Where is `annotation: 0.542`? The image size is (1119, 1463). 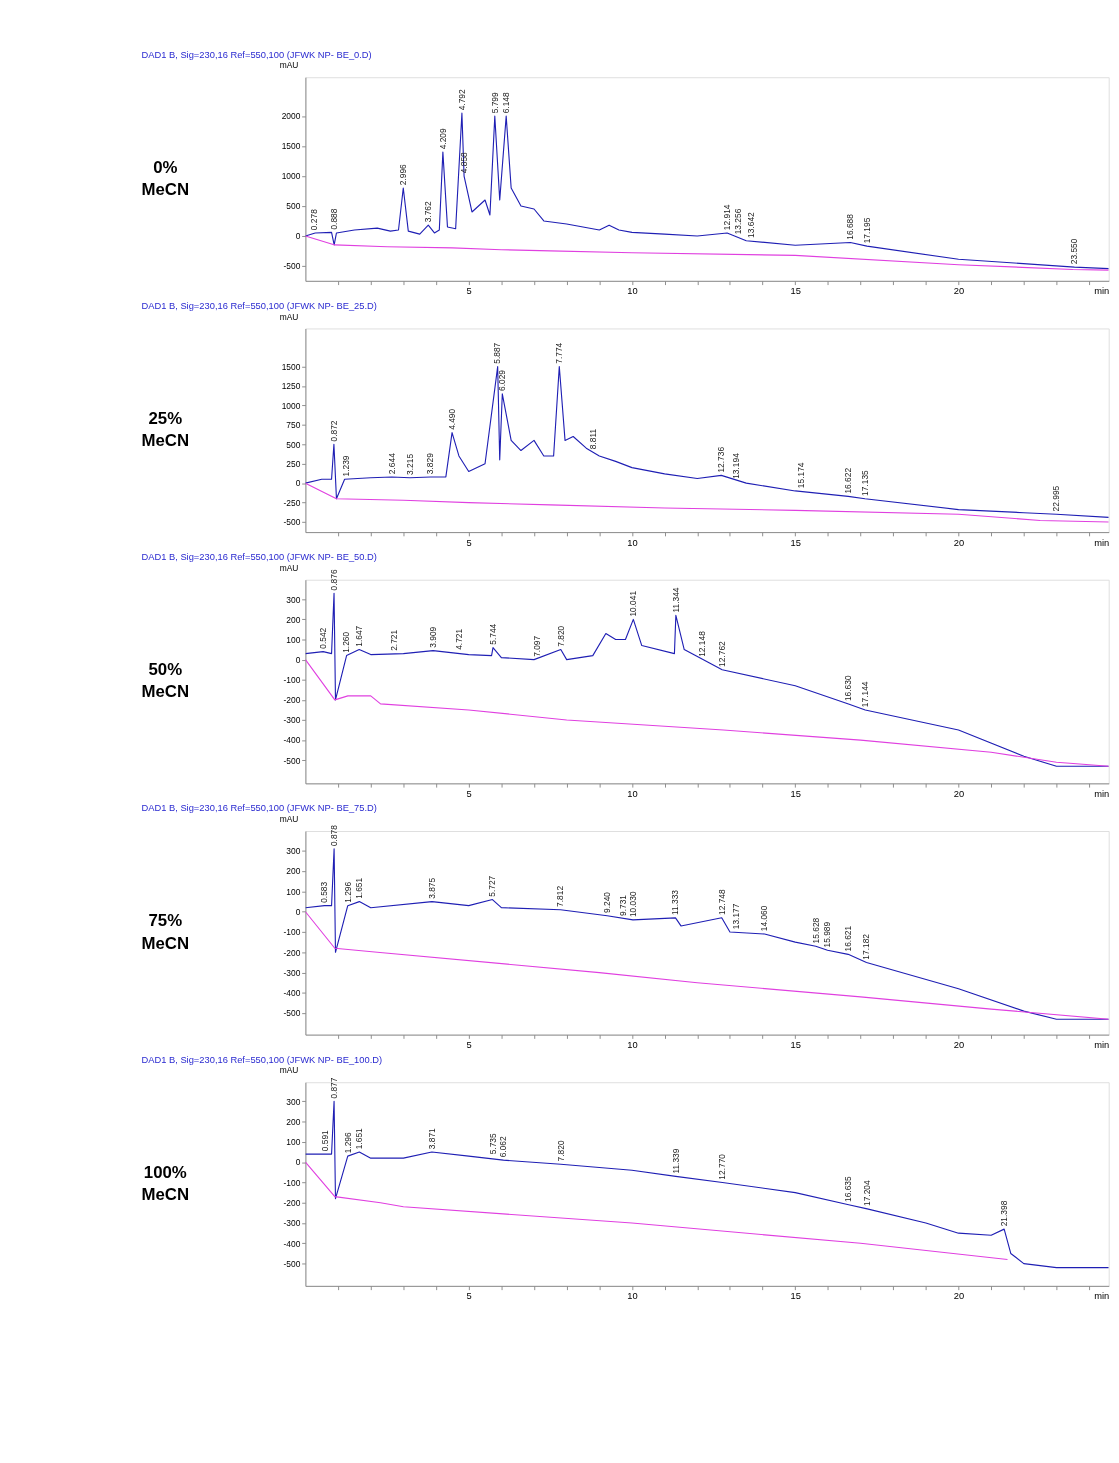
annotation: 0.542 is located at coordinates (322, 638).